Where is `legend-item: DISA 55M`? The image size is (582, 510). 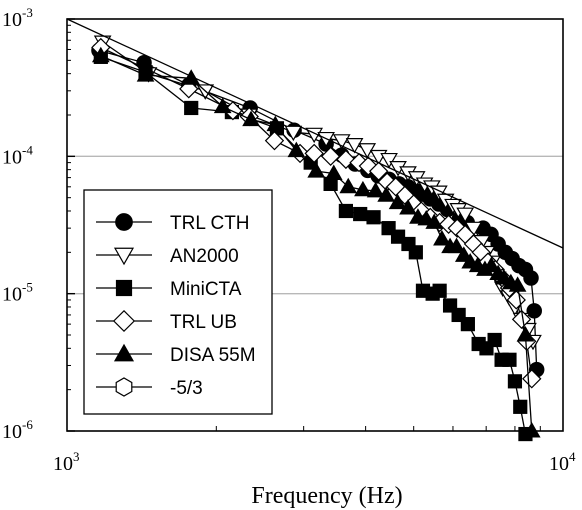 legend-item: DISA 55M is located at coordinates (176, 354).